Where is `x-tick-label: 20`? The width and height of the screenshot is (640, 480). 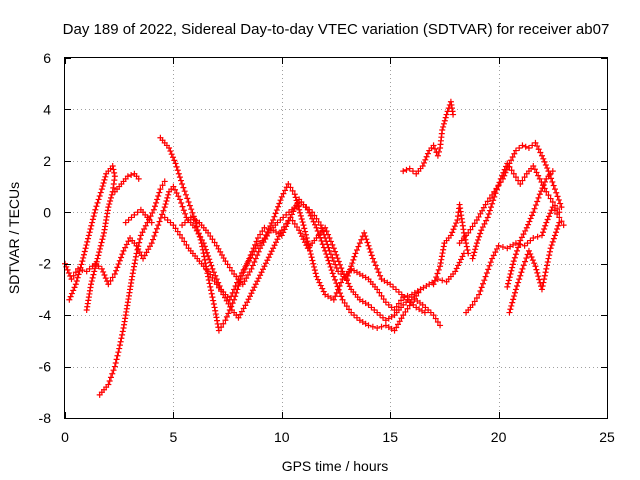 x-tick-label: 20 is located at coordinates (499, 437).